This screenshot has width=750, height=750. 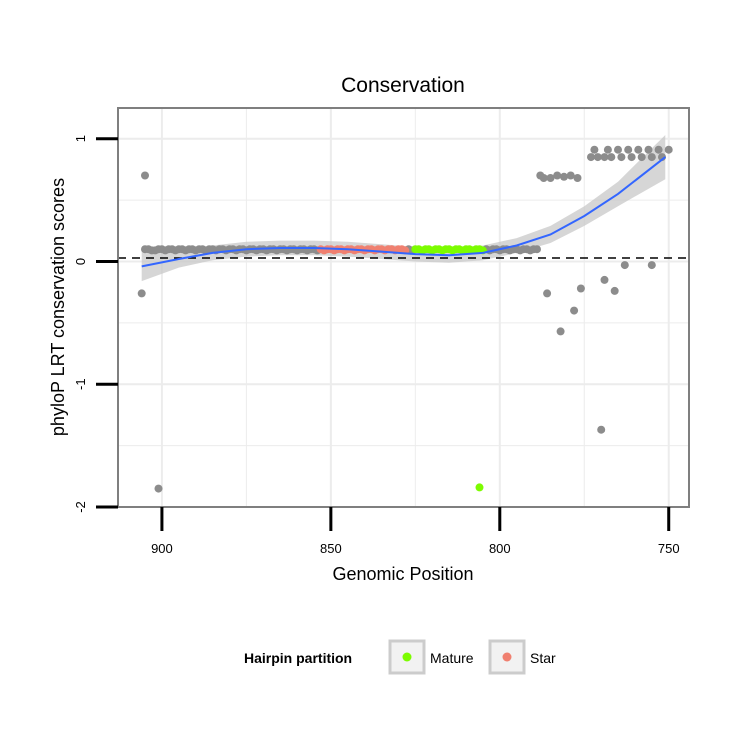 I want to click on legend-label-mature: Mature, so click(x=452, y=658).